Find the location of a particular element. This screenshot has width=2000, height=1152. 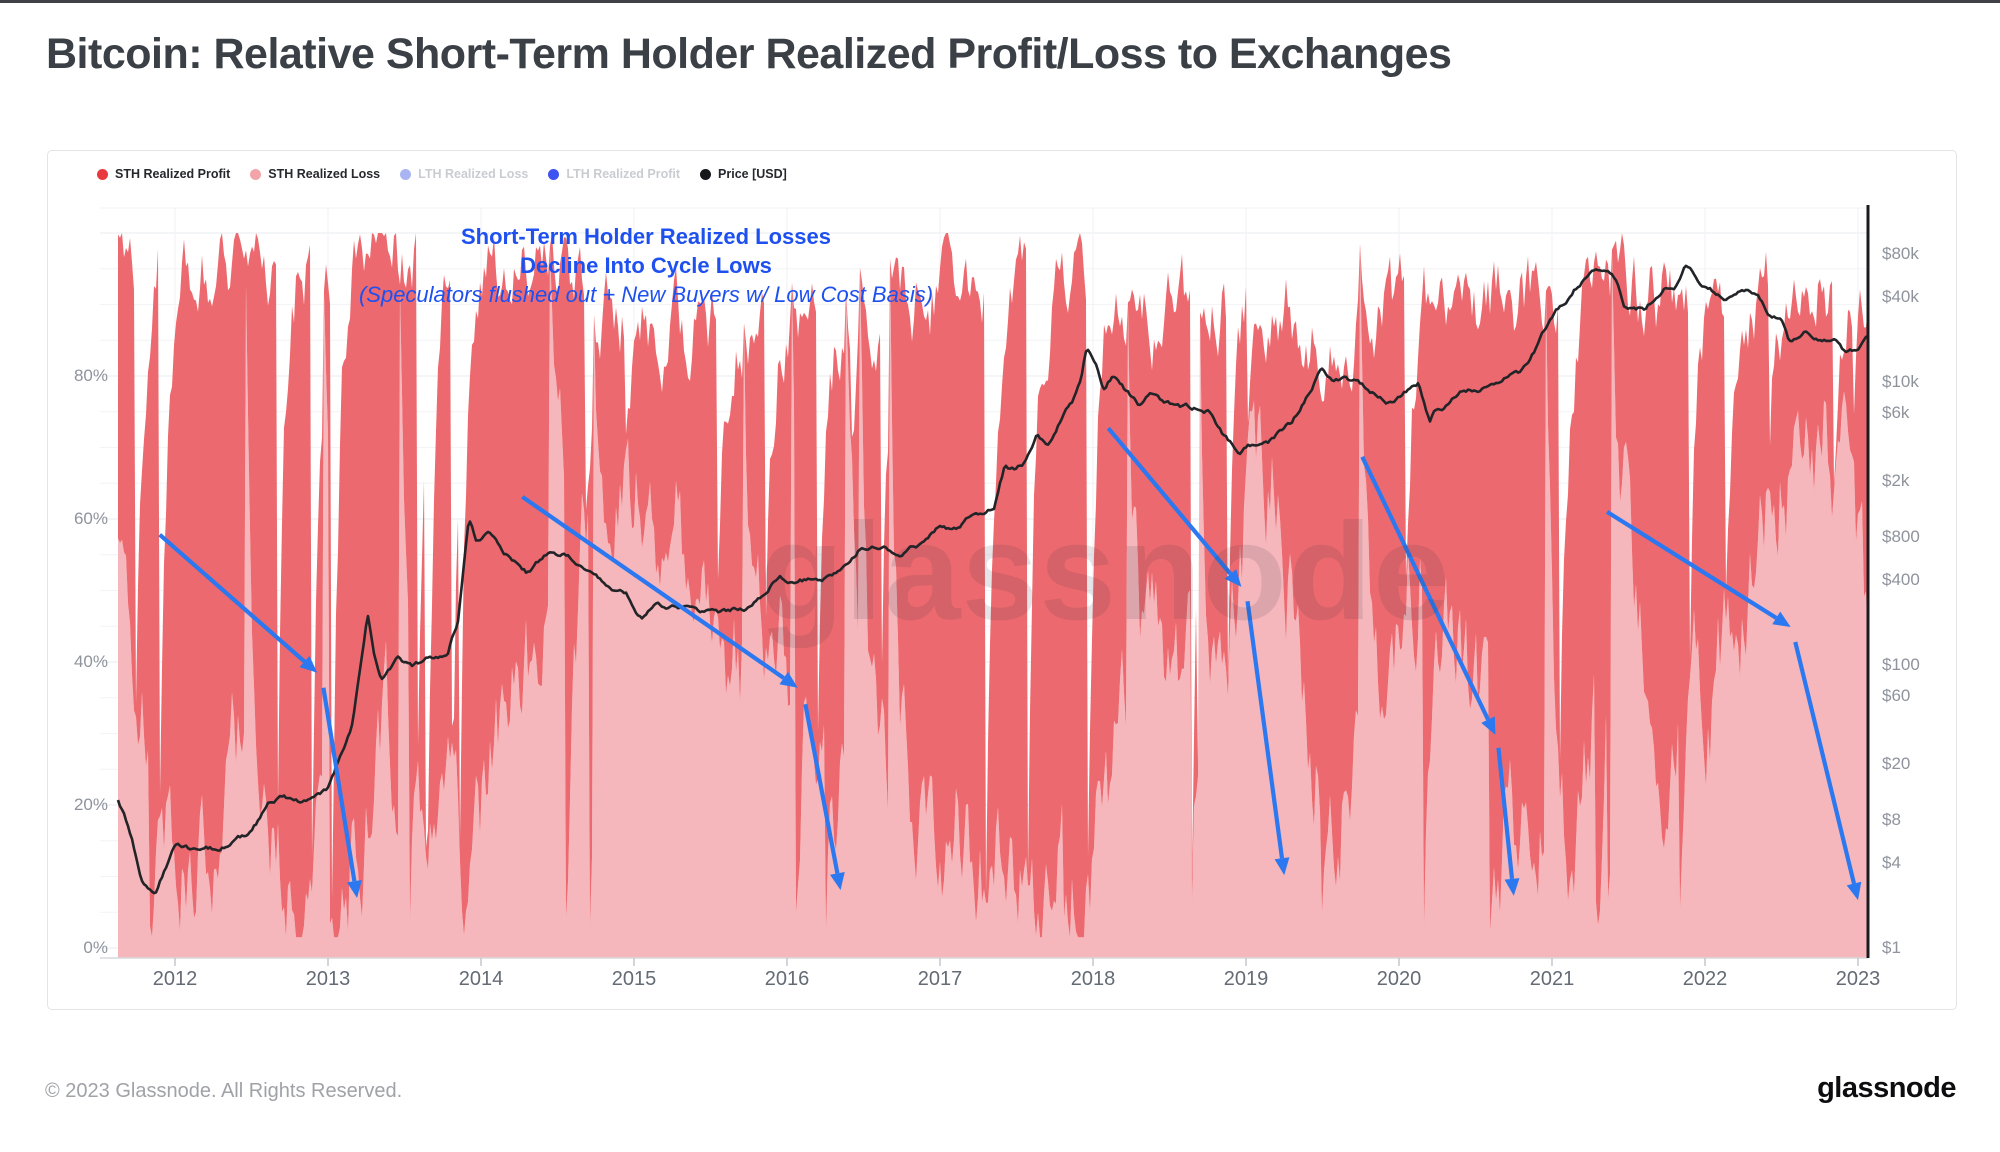

price-axis-tick-60: $60 is located at coordinates (1896, 696).